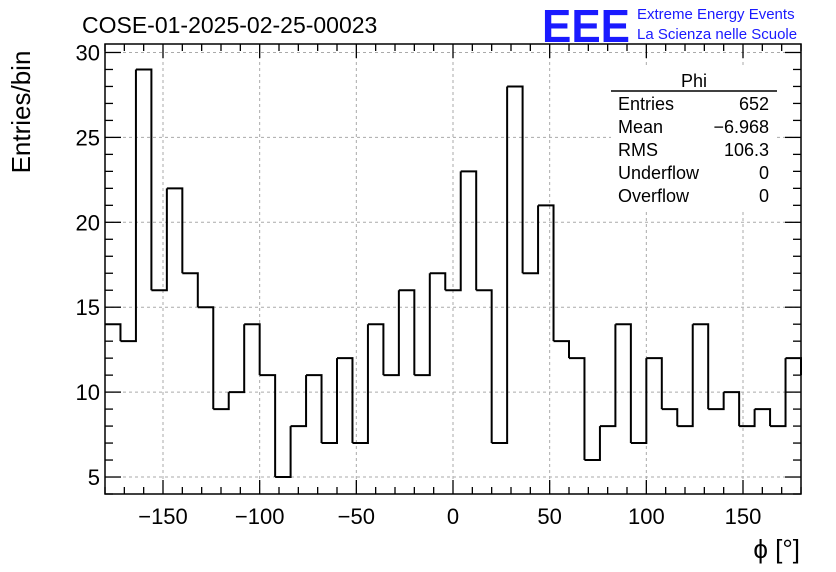  What do you see at coordinates (741, 127) in the screenshot?
I see `stats-value-mean: −6.968` at bounding box center [741, 127].